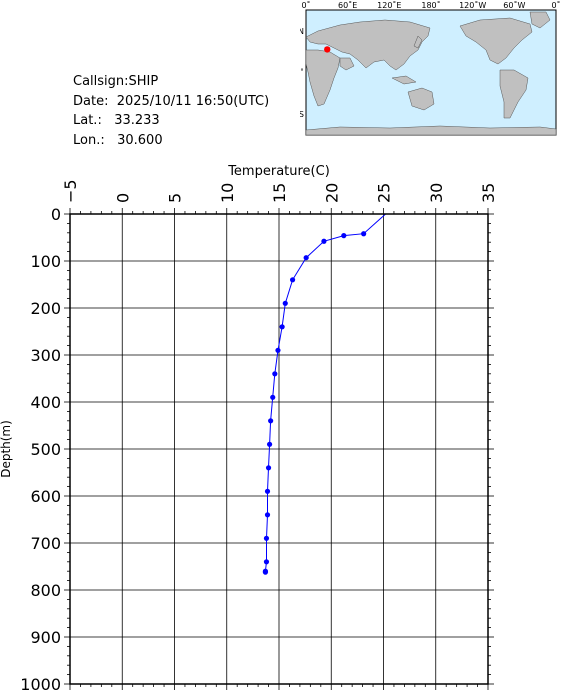 The width and height of the screenshot is (564, 690). Describe the element at coordinates (175, 198) in the screenshot. I see `x-tick-label: 5` at that location.